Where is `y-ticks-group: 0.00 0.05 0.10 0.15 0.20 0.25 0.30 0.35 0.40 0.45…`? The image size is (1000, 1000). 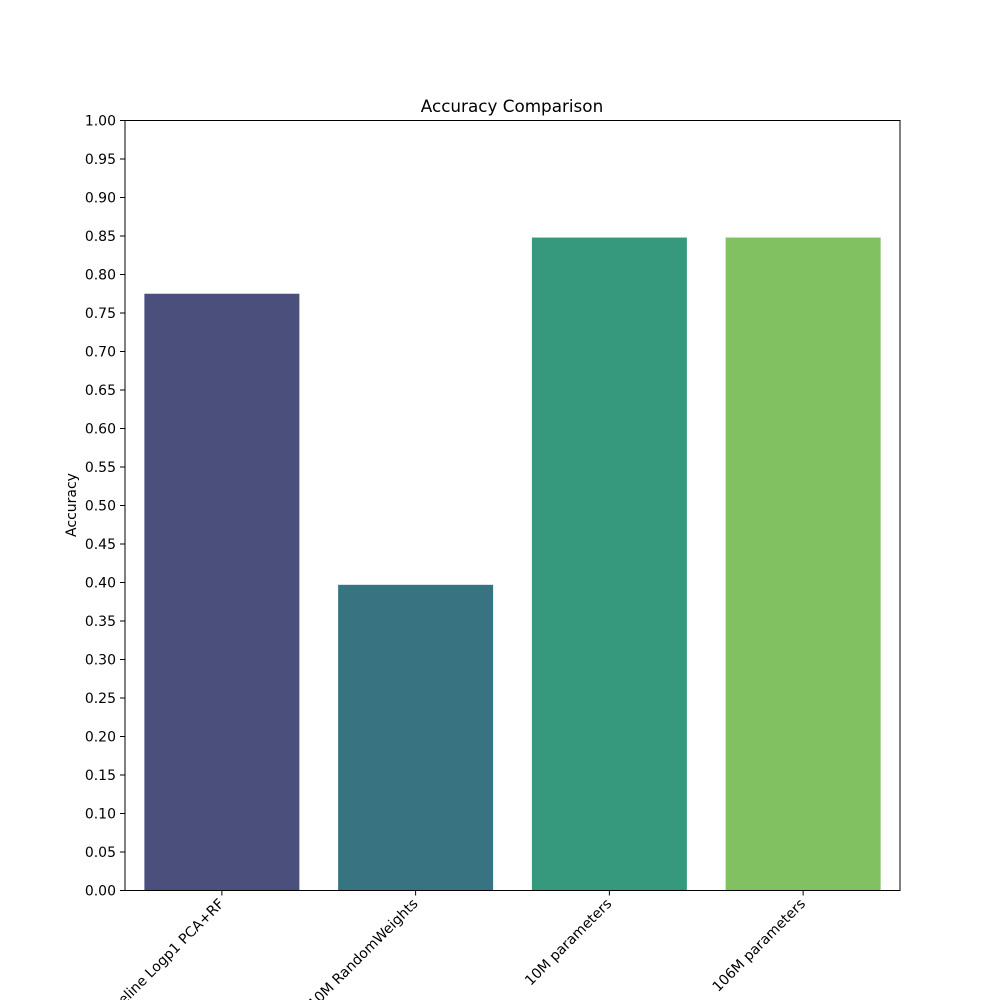
y-ticks-group: 0.00 0.05 0.10 0.15 0.20 0.25 0.30 0.35 0.40 0.45… is located at coordinates (105, 507).